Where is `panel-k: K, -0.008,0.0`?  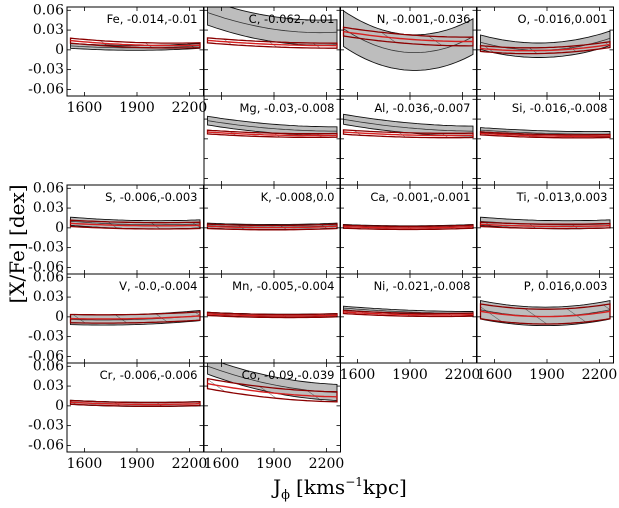
panel-k: K, -0.008,0.0 is located at coordinates (272, 229).